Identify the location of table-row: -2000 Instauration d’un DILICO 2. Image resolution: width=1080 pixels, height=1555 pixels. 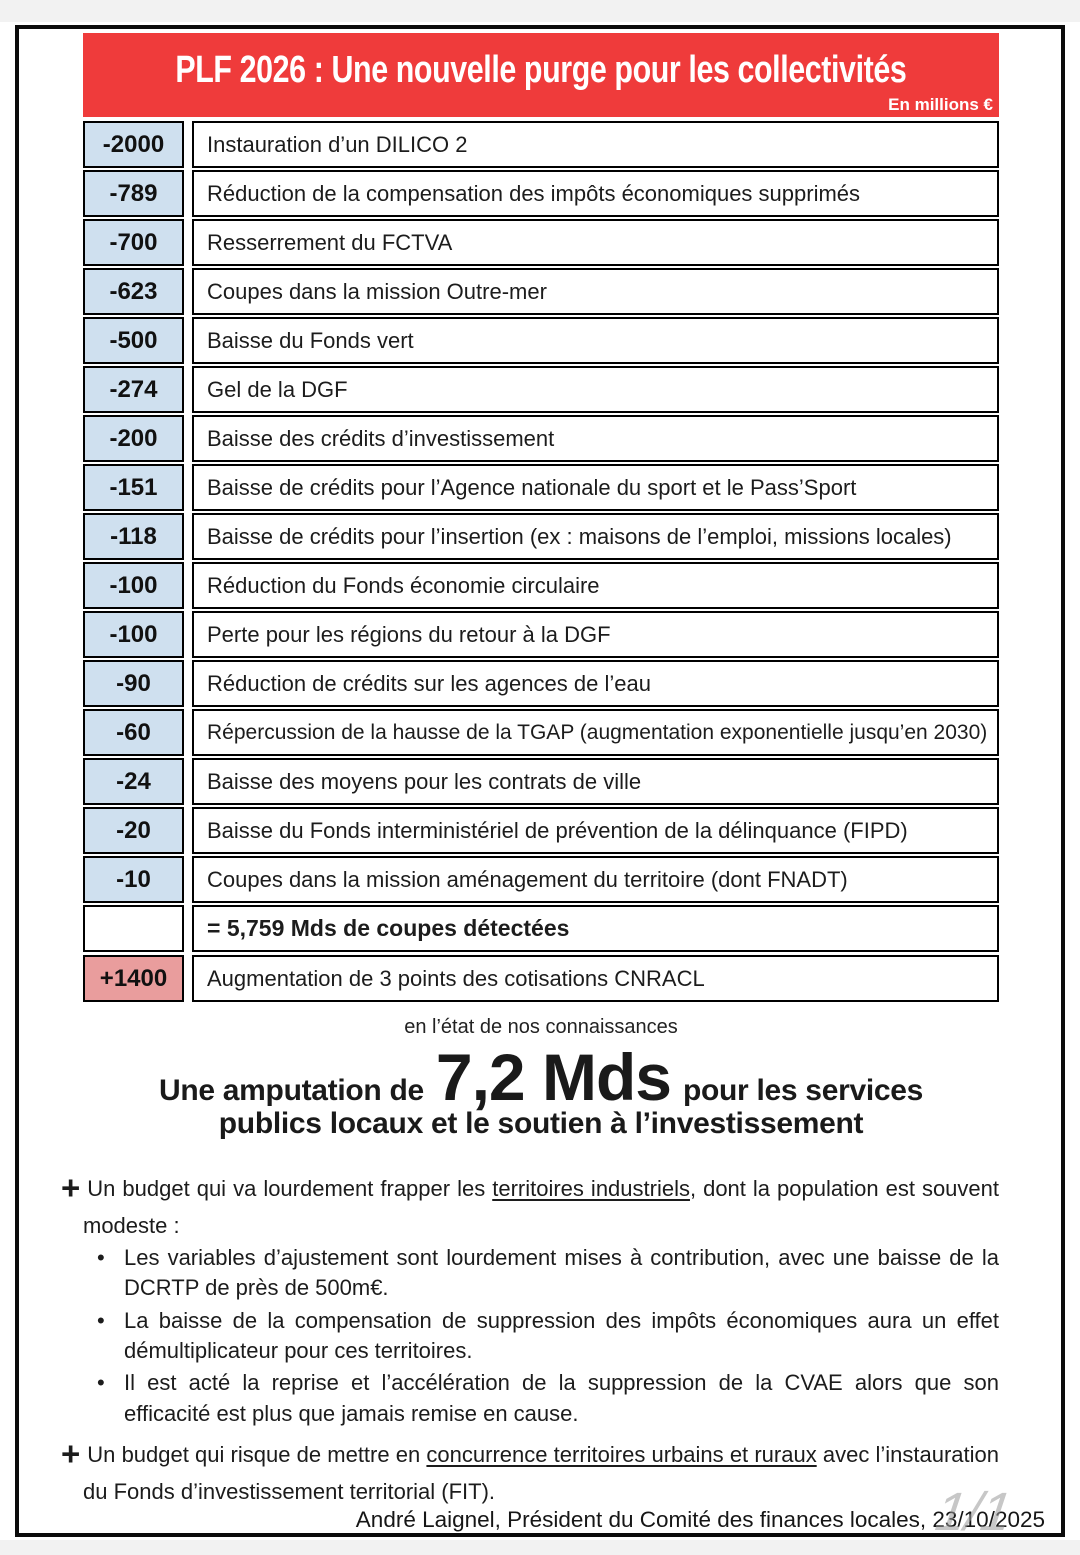
(541, 144).